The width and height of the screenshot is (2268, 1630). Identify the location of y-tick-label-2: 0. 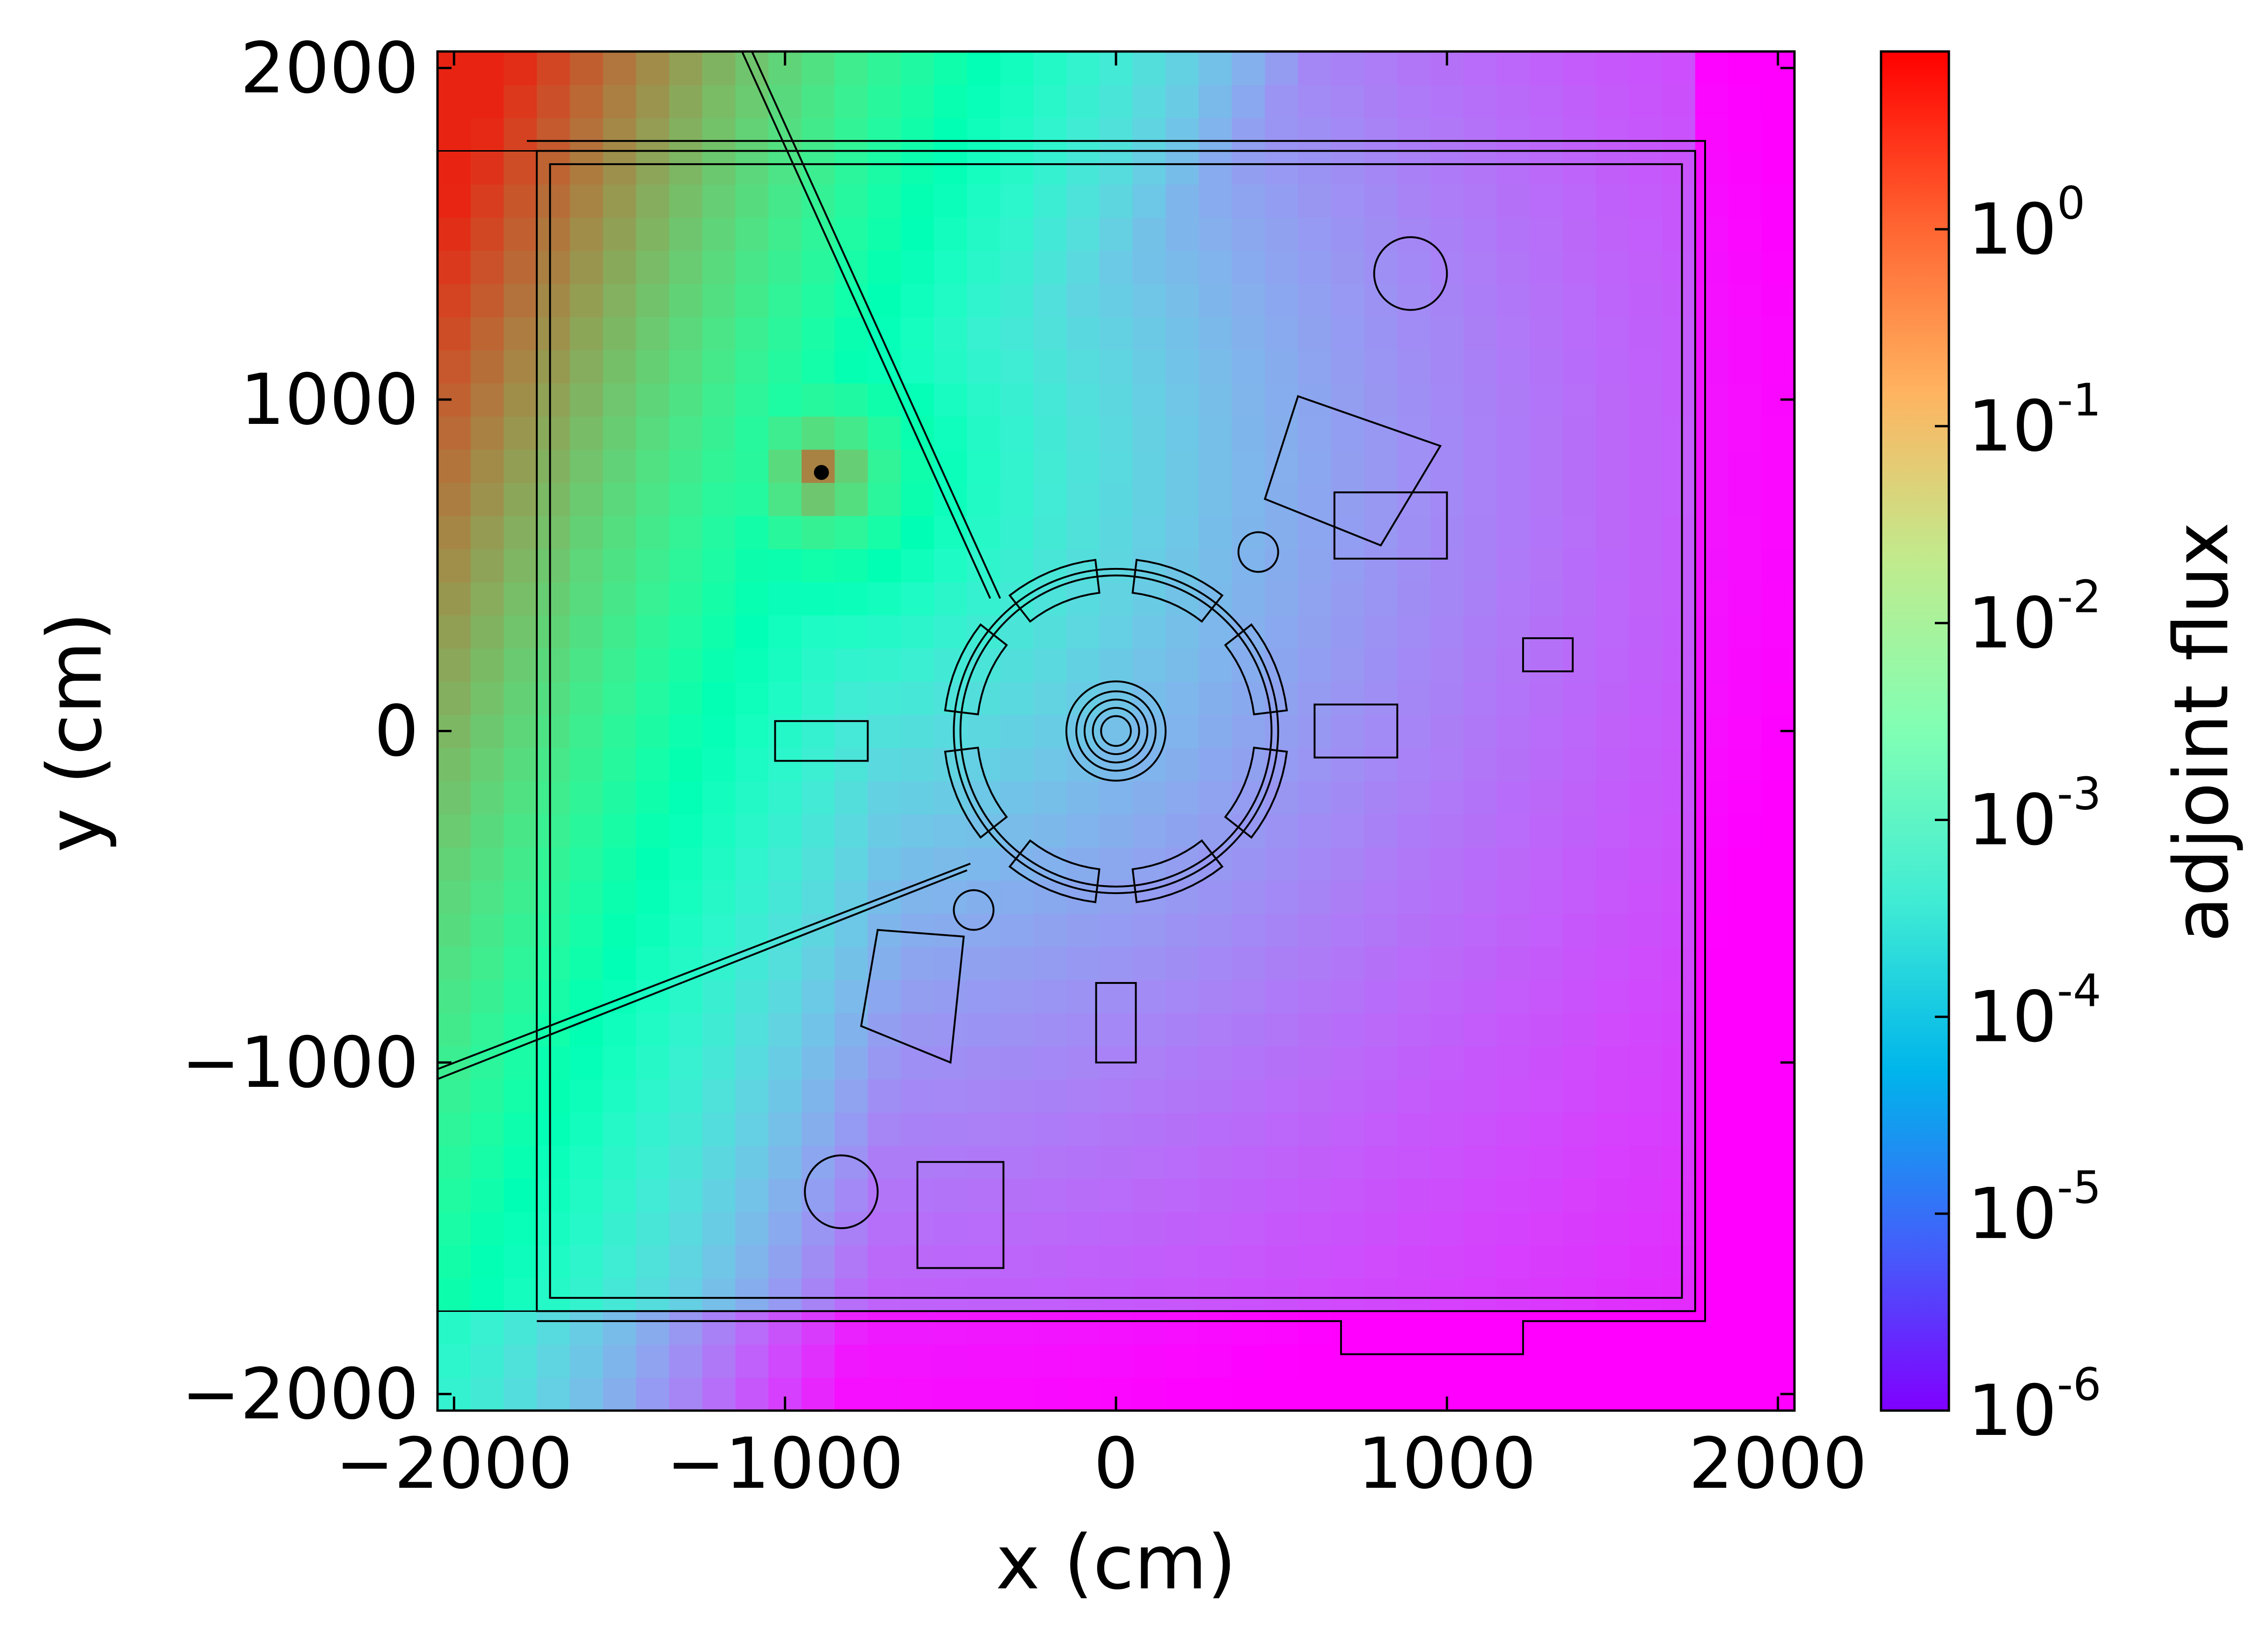
(396, 732).